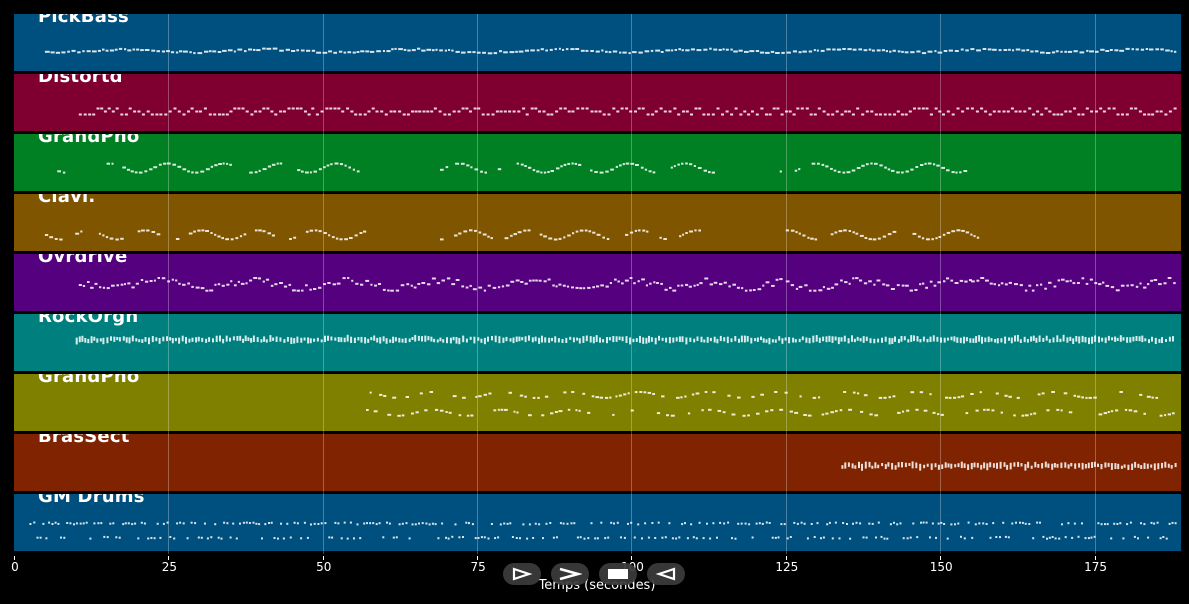 Image resolution: width=1189 pixels, height=604 pixels. I want to click on fast-forward-button, so click(570, 574).